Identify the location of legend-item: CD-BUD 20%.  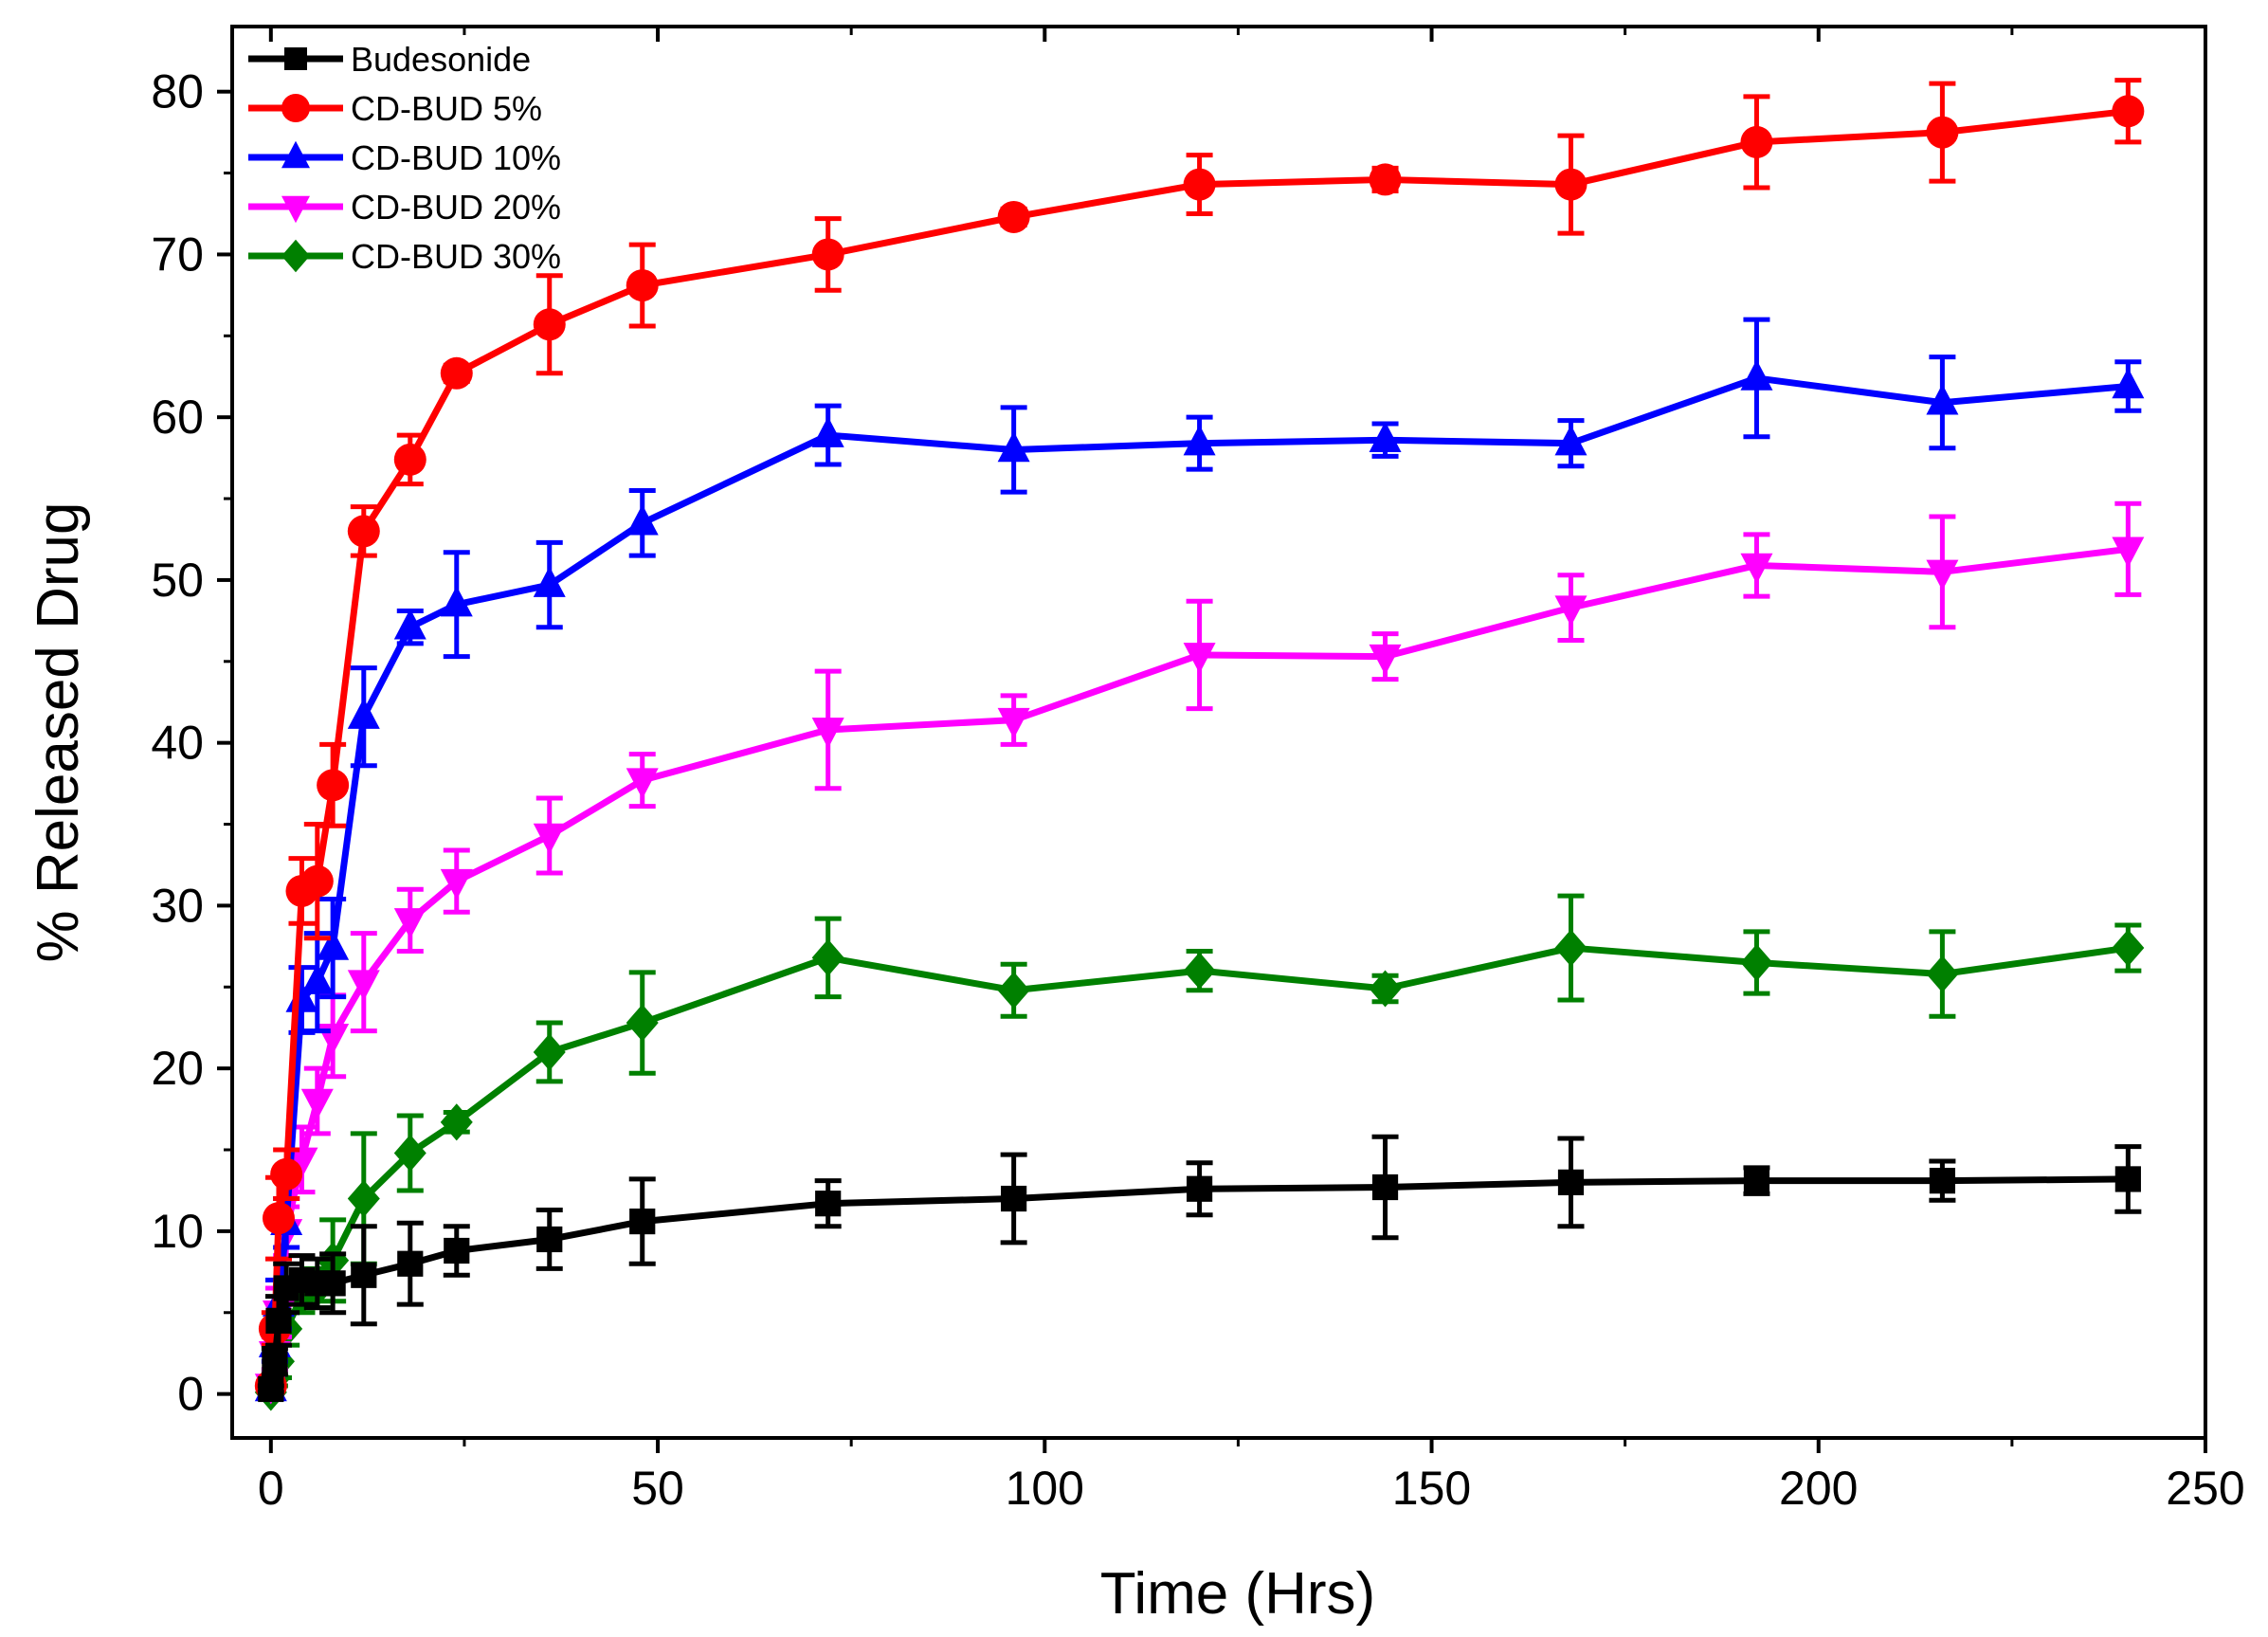
(404, 208).